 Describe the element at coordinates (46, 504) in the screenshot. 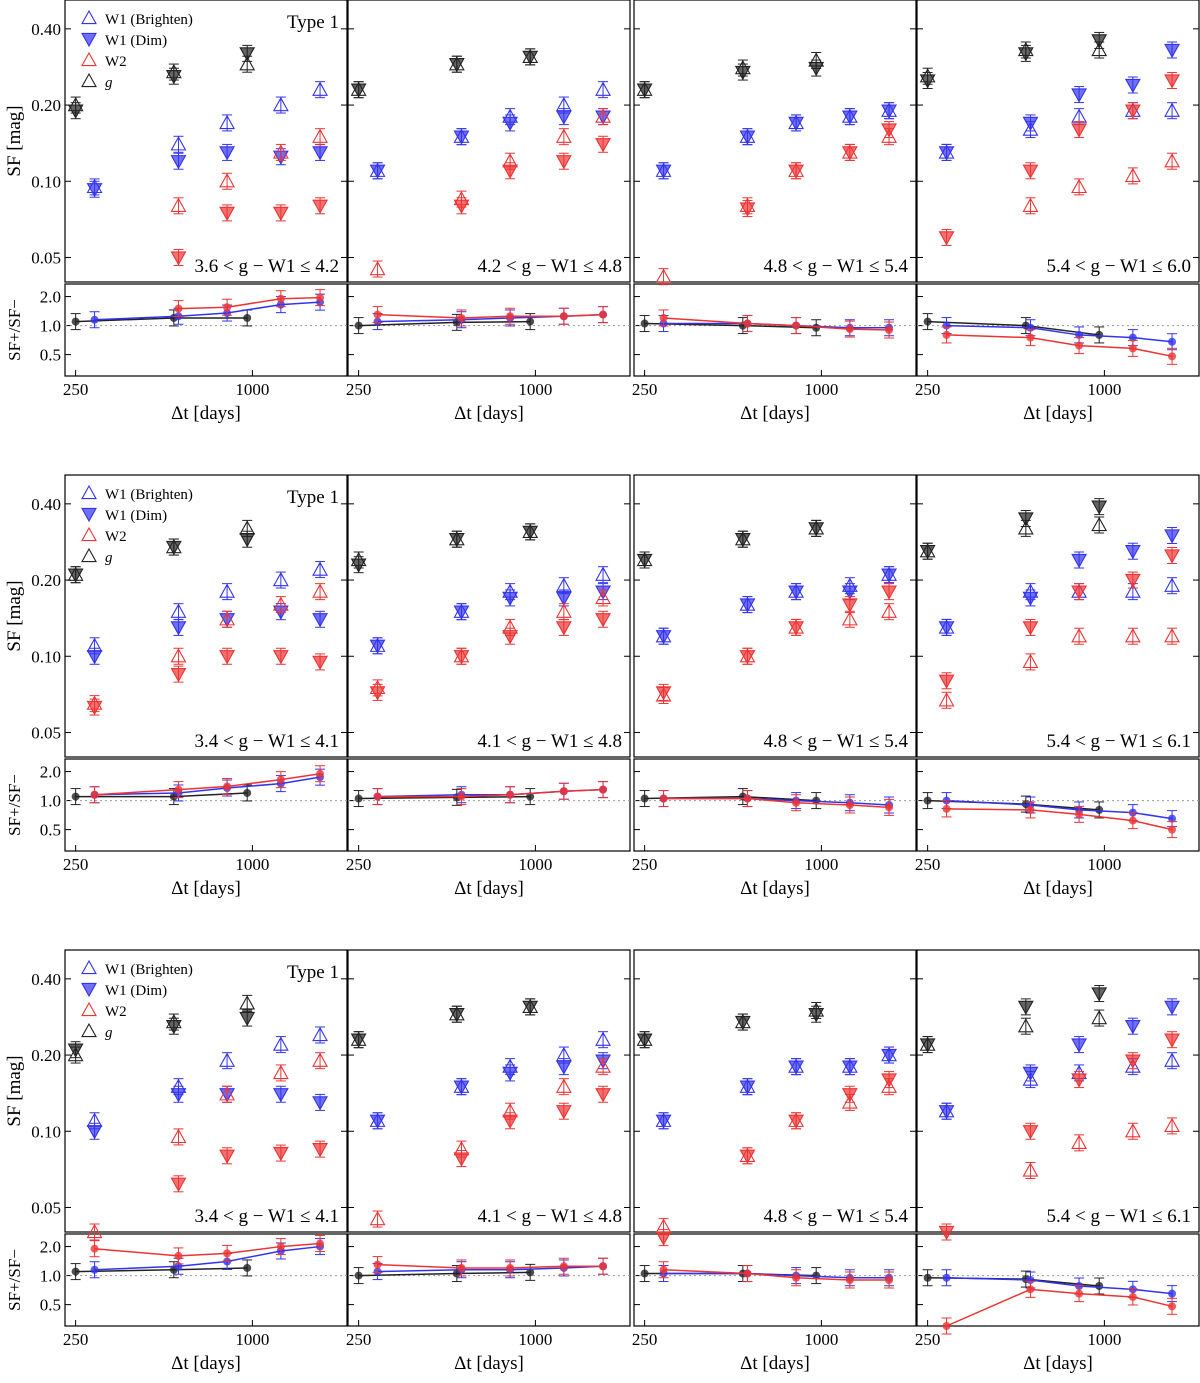

I see `y-tick-label: 0.40` at that location.